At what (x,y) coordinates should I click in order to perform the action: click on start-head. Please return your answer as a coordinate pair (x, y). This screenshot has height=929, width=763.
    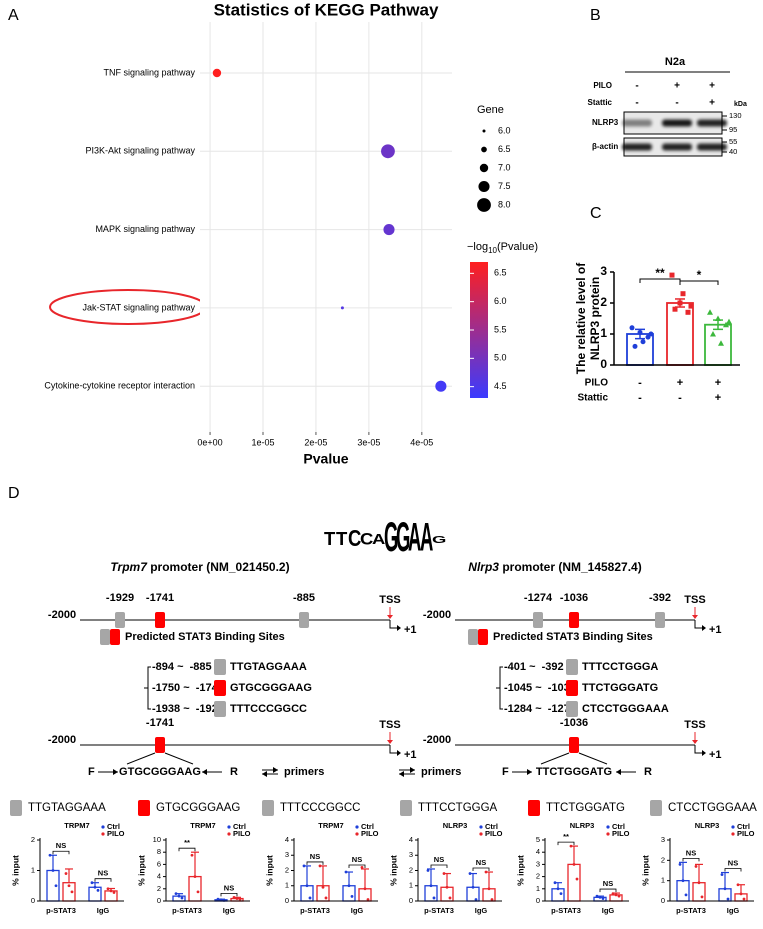
    Looking at the image, I should click on (399, 753).